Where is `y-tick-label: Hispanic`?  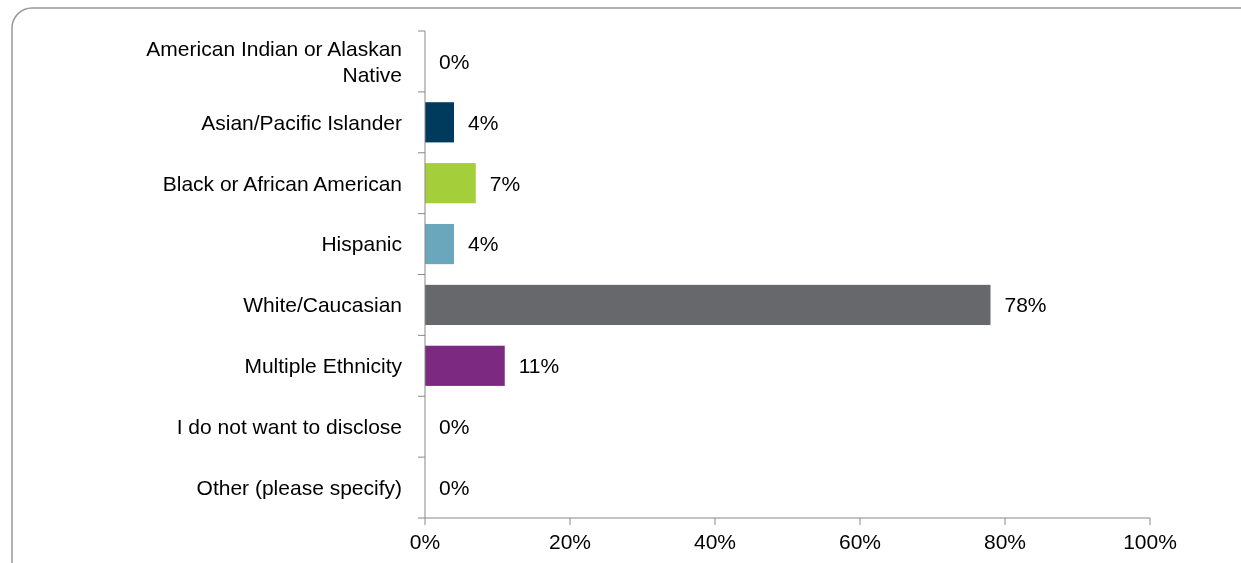
y-tick-label: Hispanic is located at coordinates (361, 244).